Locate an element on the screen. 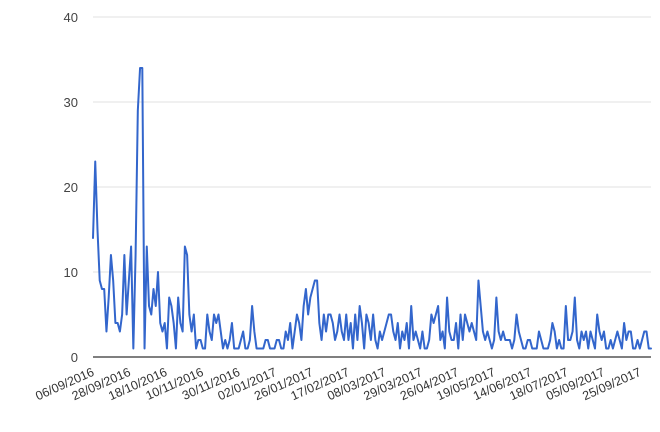 This screenshot has width=660, height=432. y-axis: 0 10 20 30 40 is located at coordinates (71, 187).